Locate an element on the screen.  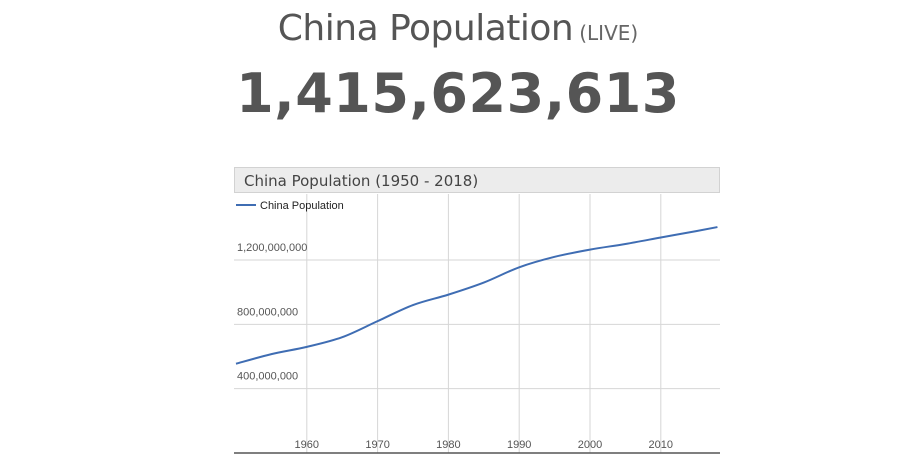
legend-label: China Population is located at coordinates (302, 206).